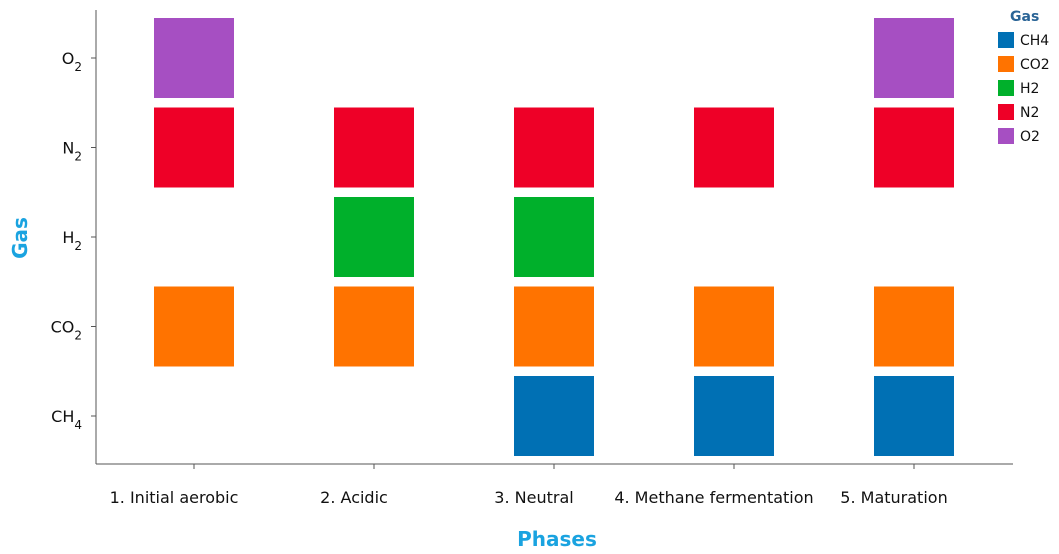 The image size is (1059, 554). Describe the element at coordinates (1034, 41) in the screenshot. I see `legend-label-ch4: CH4` at that location.